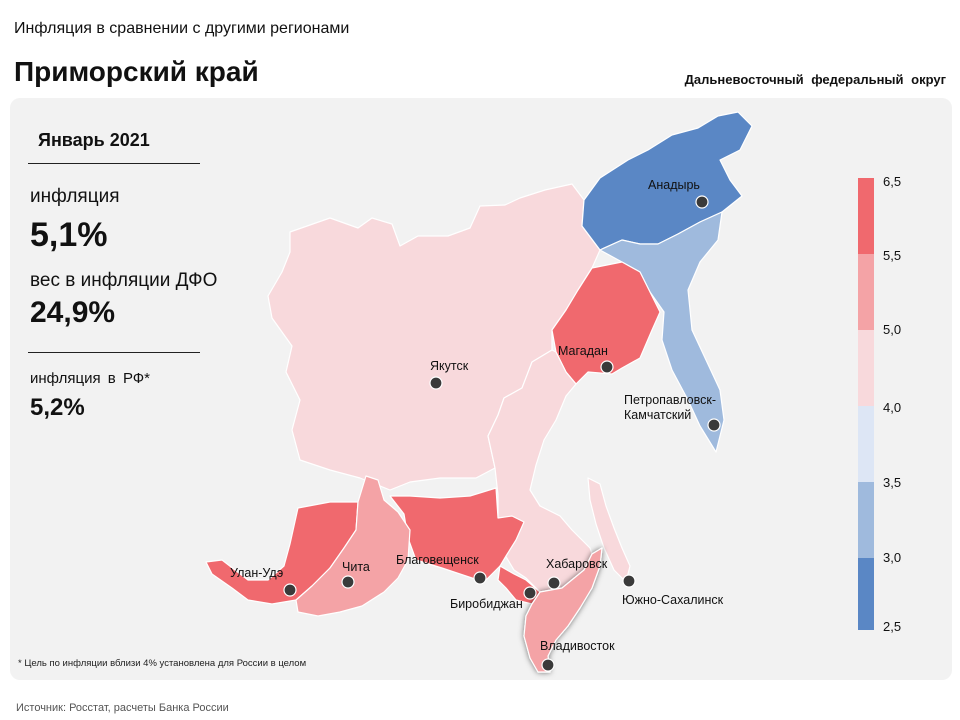 The image size is (960, 720). Describe the element at coordinates (182, 28) in the screenshot. I see `subtitle: Инфляция в сравнении с другими регионами` at that location.